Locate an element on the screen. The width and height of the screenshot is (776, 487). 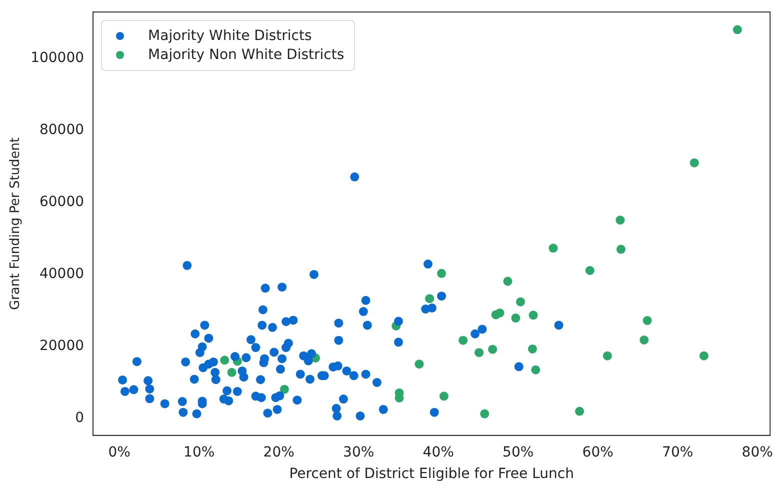
legend-label: Majority Non White Districts is located at coordinates (246, 55).